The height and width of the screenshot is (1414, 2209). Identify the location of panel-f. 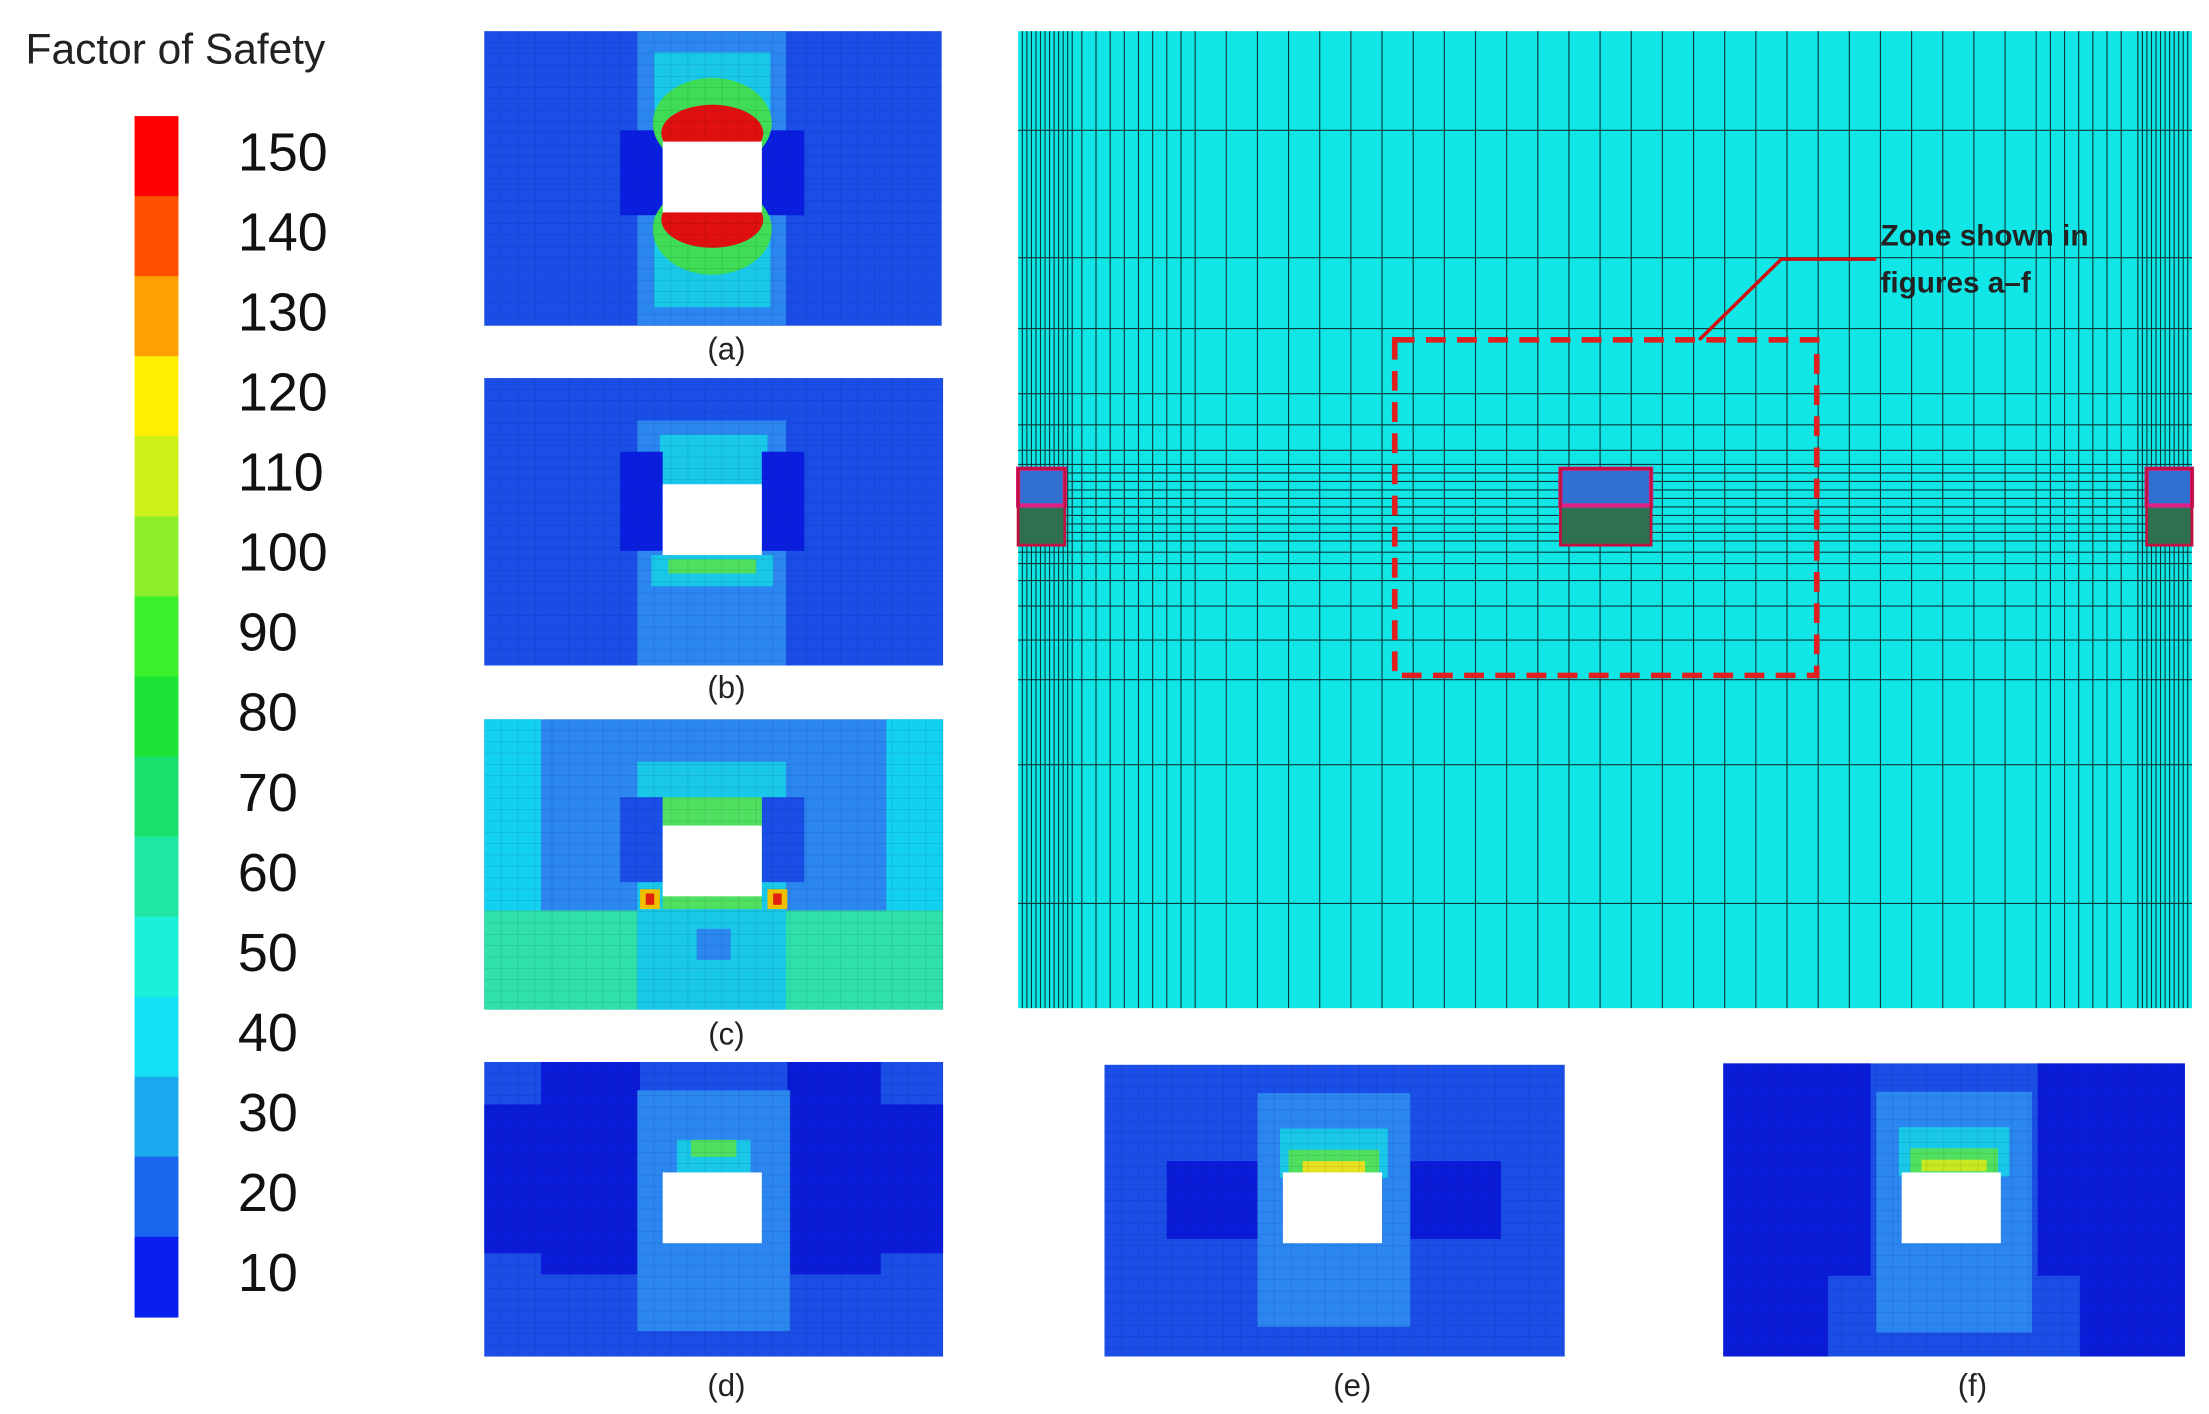
(1954, 1210).